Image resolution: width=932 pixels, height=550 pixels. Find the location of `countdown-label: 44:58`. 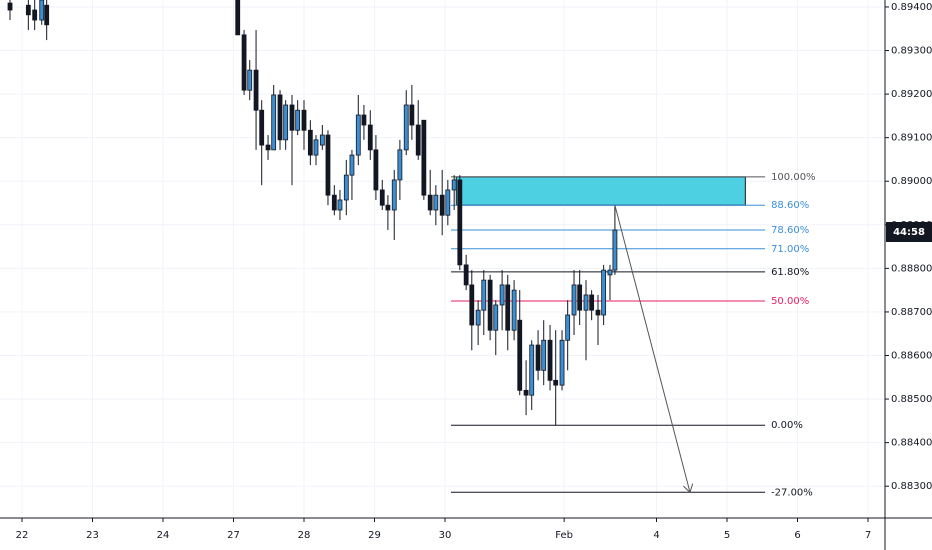

countdown-label: 44:58 is located at coordinates (909, 232).